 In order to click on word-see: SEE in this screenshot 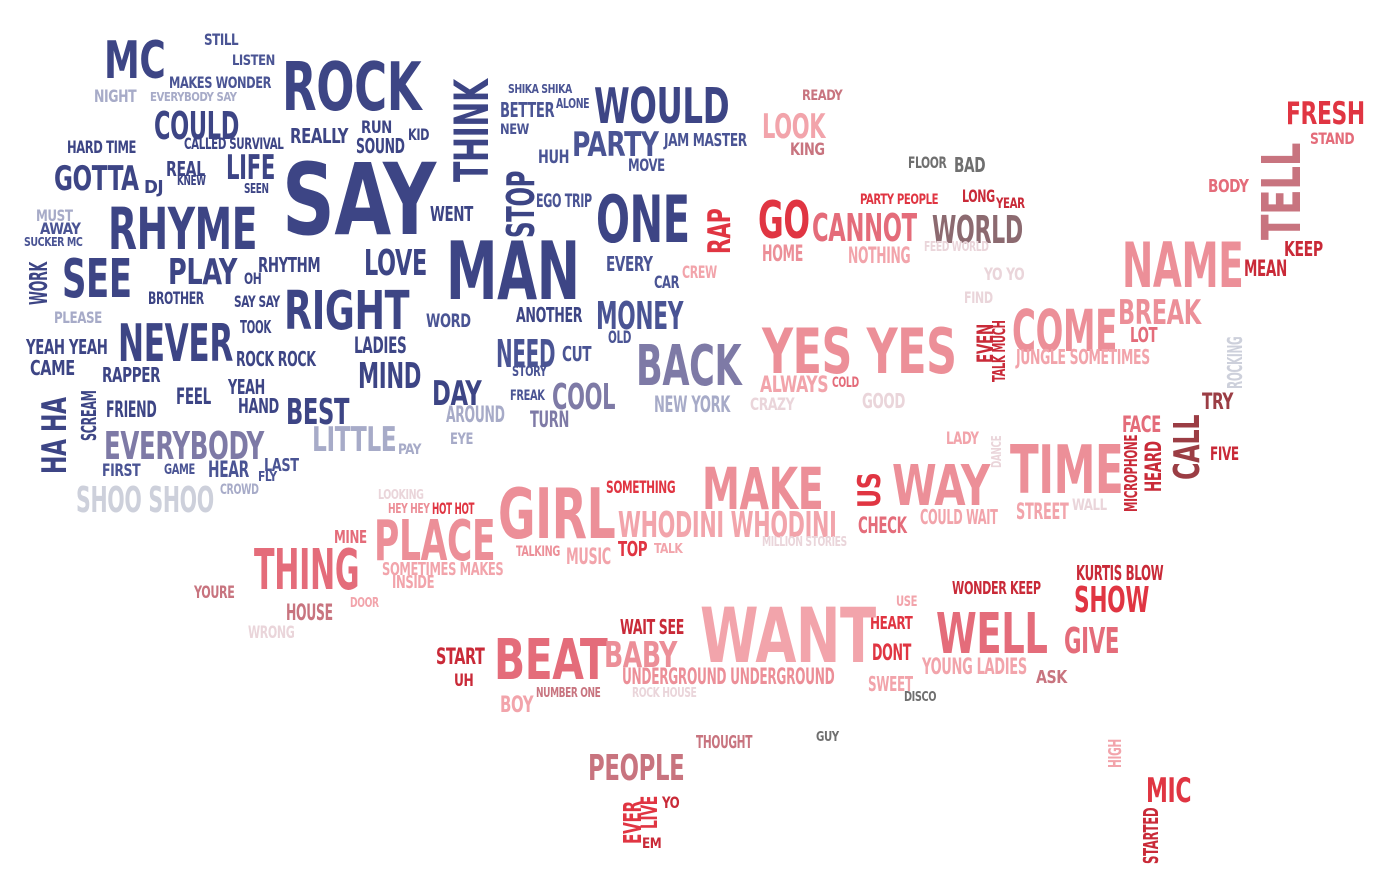, I will do `click(97, 278)`.